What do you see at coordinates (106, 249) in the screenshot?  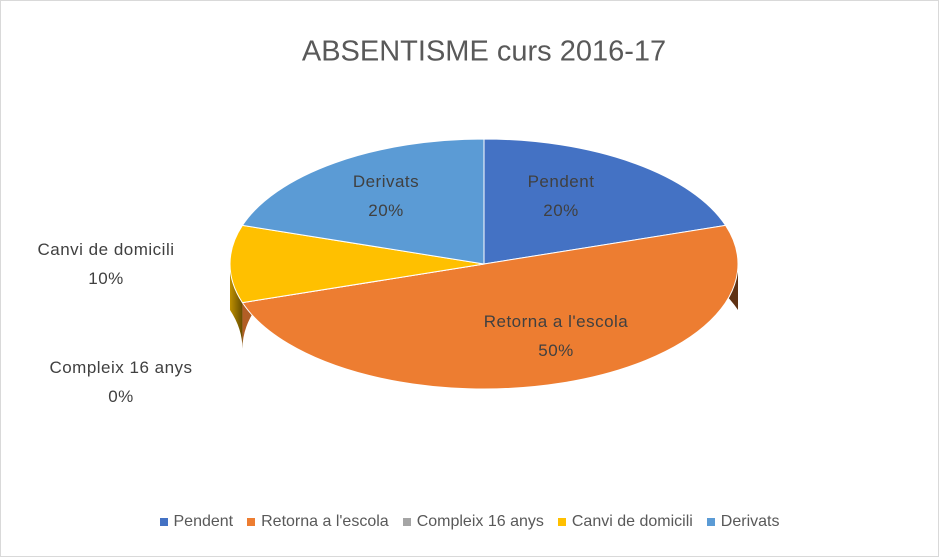 I see `data-label-category: Canvi de domicili` at bounding box center [106, 249].